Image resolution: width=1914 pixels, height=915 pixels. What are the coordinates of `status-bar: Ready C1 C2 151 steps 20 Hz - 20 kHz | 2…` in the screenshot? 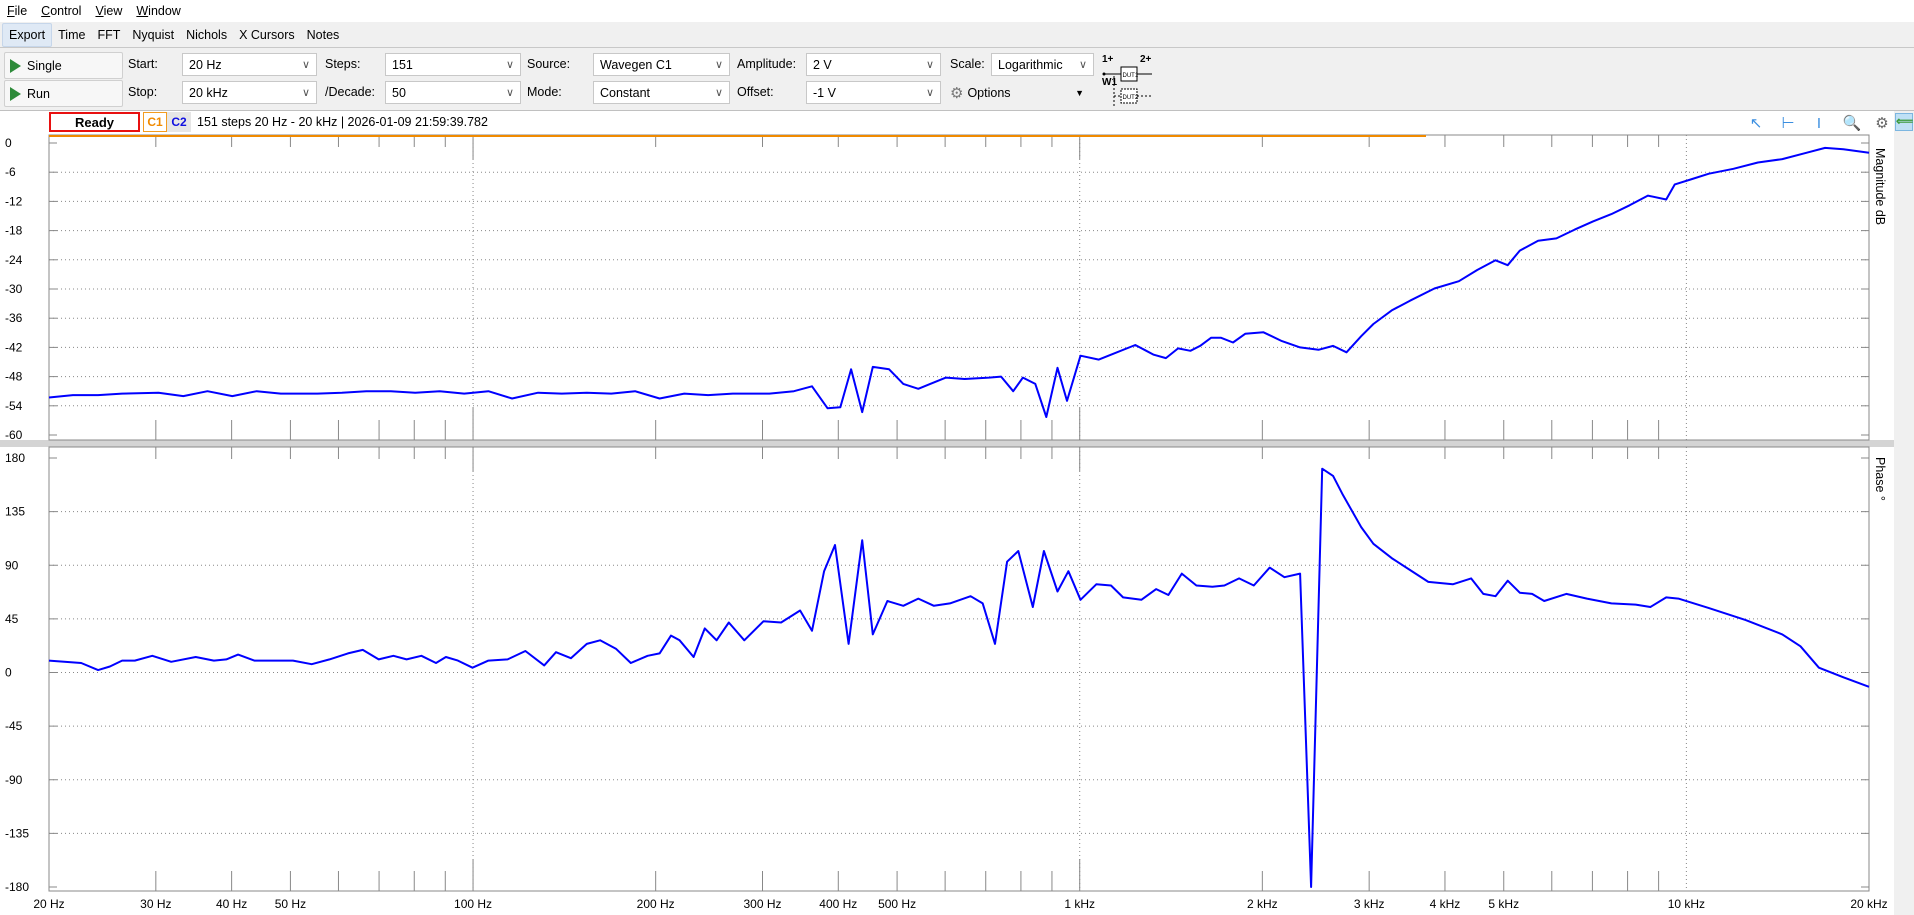 It's located at (957, 122).